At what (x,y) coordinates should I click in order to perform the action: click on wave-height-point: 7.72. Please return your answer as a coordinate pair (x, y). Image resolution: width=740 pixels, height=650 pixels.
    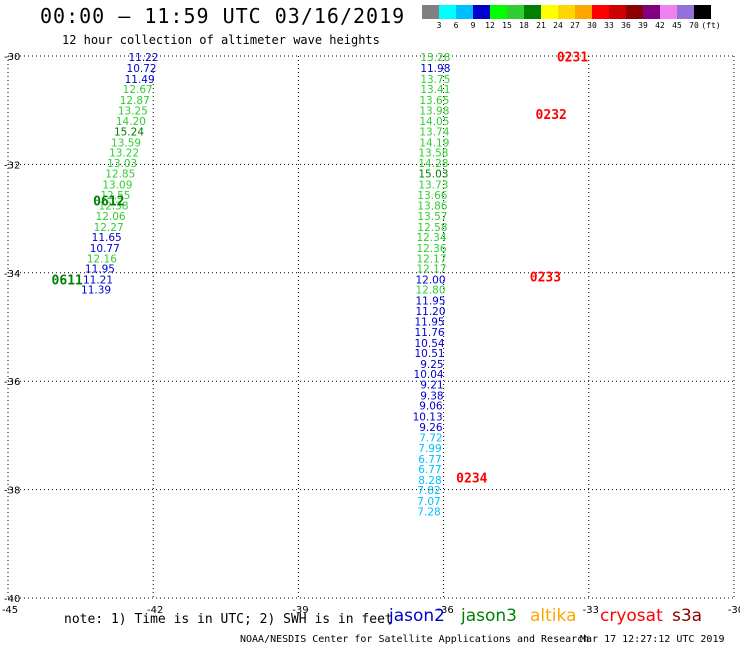
    Looking at the image, I should click on (430, 439).